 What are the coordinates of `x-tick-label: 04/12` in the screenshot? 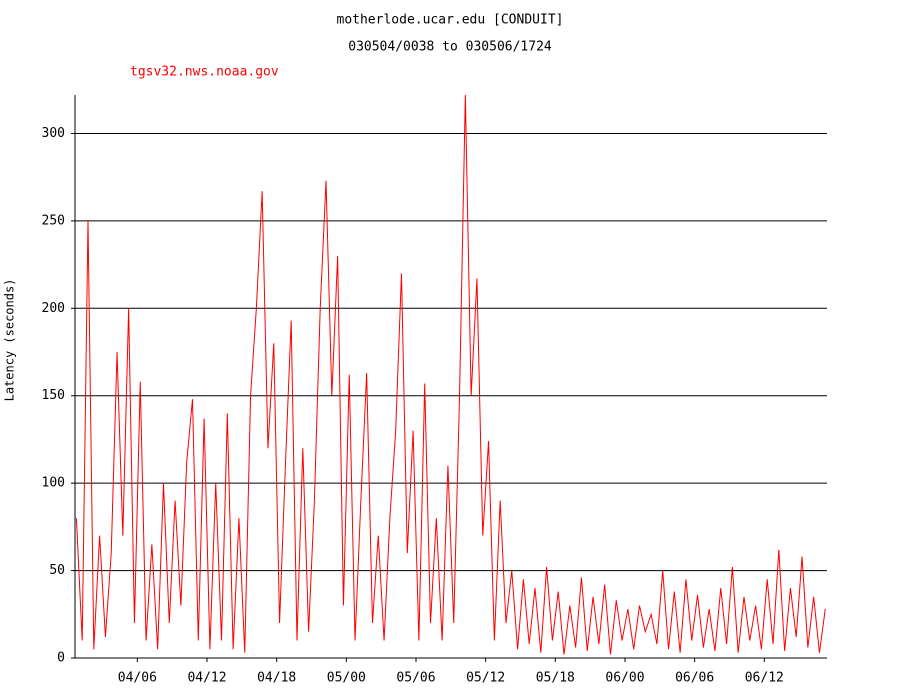 It's located at (206, 678).